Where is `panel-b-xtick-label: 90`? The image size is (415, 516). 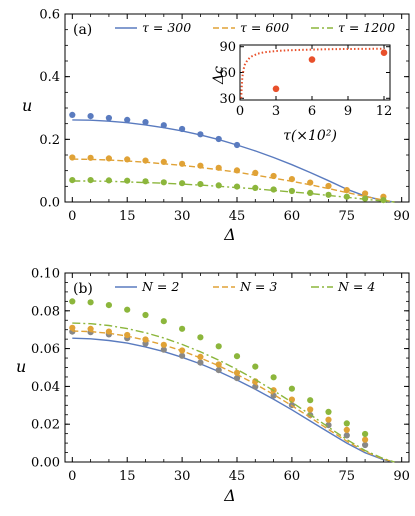
panel-b-xtick-label: 90 is located at coordinates (401, 476).